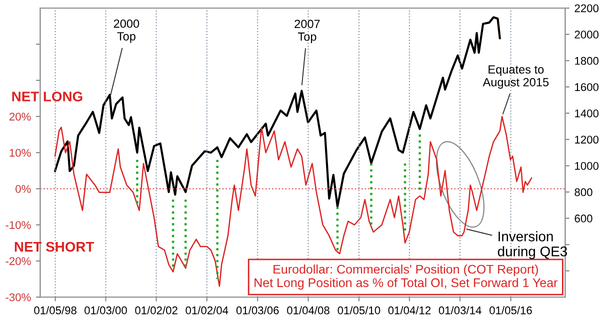 The height and width of the screenshot is (324, 600). Describe the element at coordinates (583, 218) in the screenshot. I see `y2-tick-label: 600` at that location.